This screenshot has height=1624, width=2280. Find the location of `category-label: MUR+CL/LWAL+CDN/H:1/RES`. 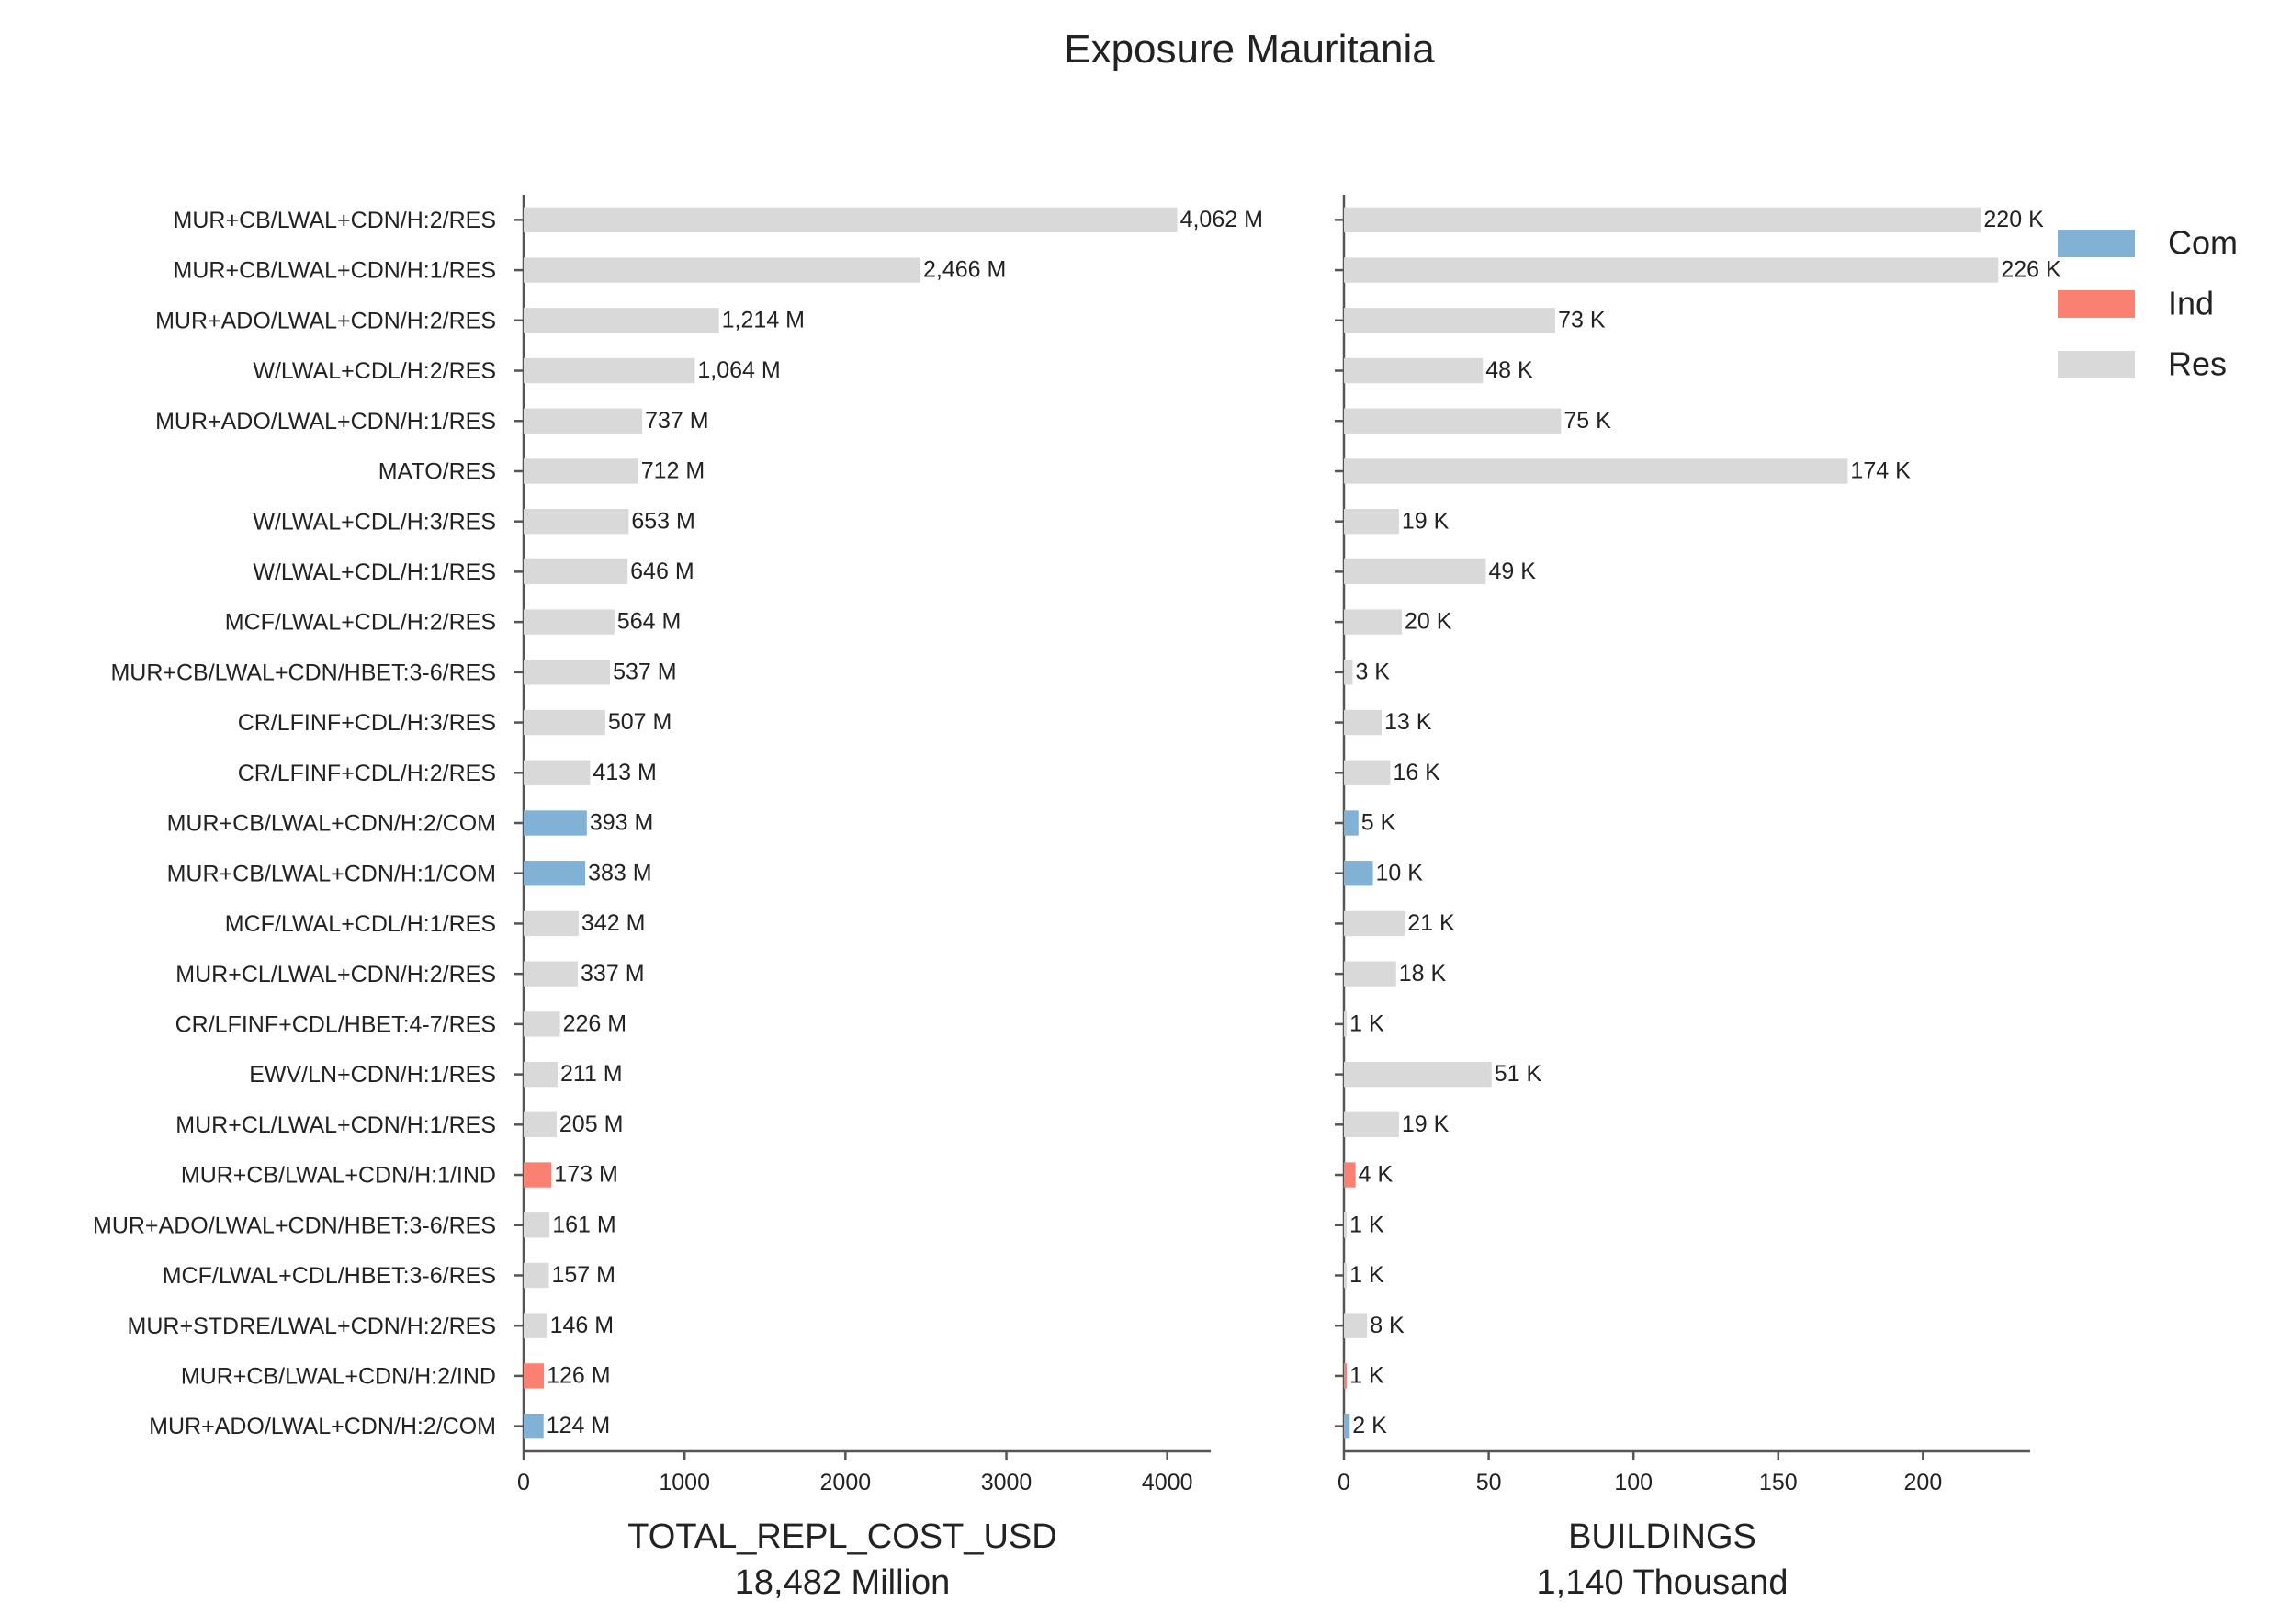

category-label: MUR+CL/LWAL+CDN/H:1/RES is located at coordinates (335, 1125).